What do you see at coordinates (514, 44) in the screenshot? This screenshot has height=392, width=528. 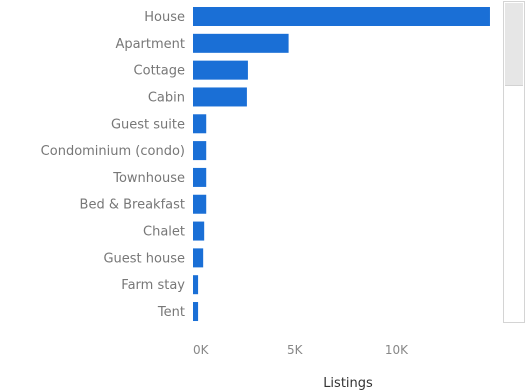 I see `scrollbar-thumb` at bounding box center [514, 44].